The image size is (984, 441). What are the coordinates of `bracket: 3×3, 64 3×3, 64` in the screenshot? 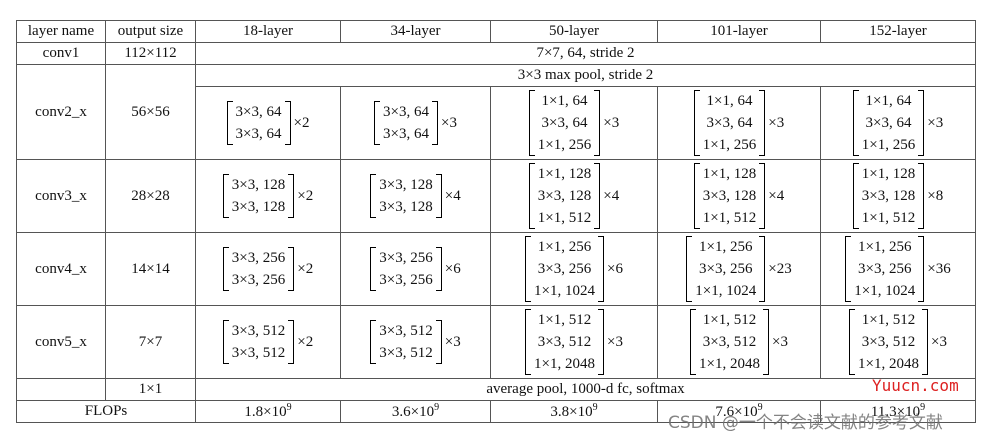 It's located at (406, 123).